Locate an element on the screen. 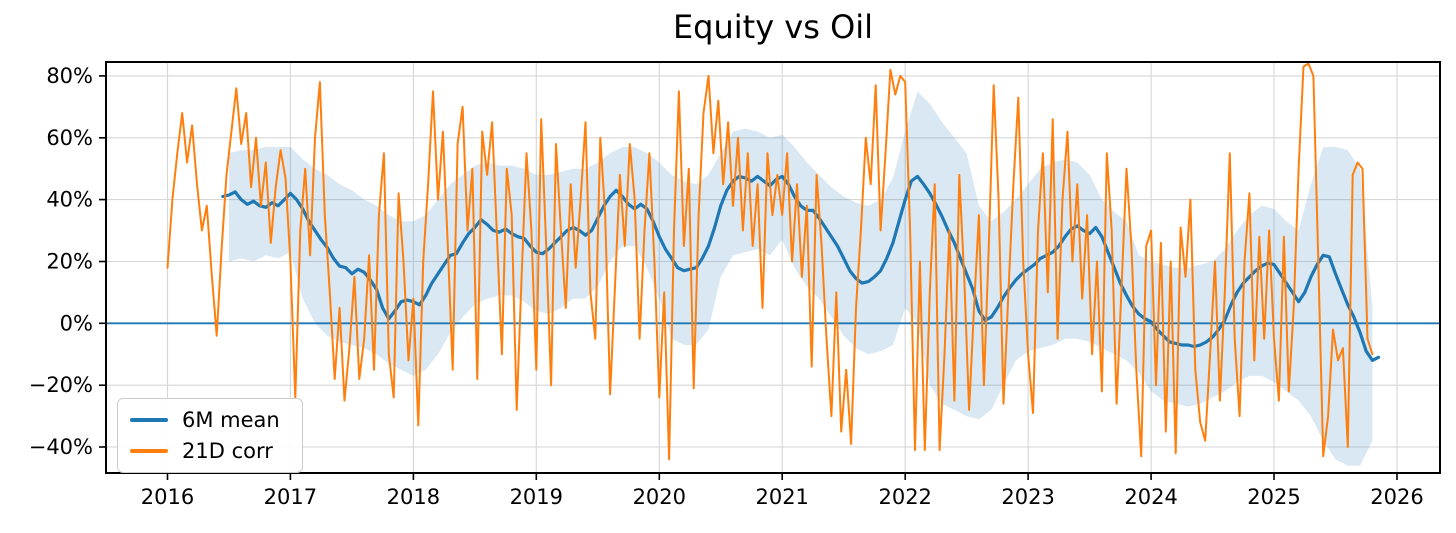 This screenshot has height=533, width=1456. x-tick-label: 2018 is located at coordinates (413, 497).